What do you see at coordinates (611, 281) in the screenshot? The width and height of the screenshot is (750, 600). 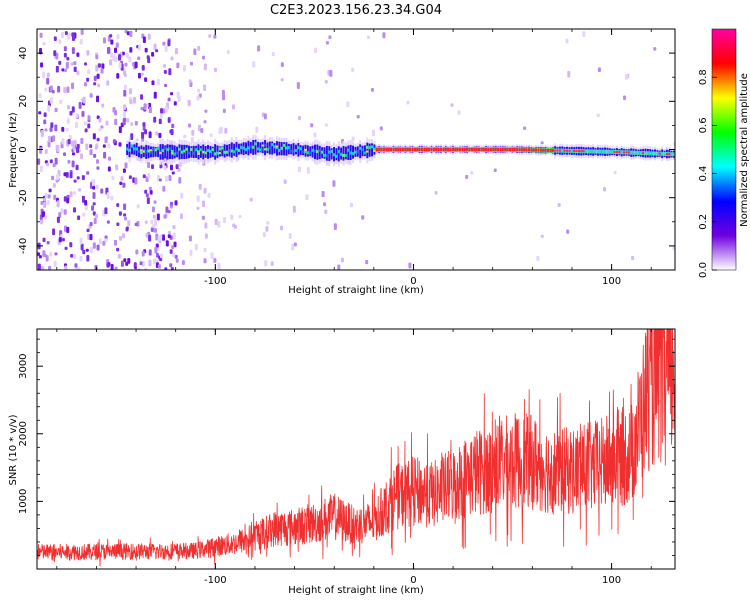 I see `top-xtick-label: 100` at bounding box center [611, 281].